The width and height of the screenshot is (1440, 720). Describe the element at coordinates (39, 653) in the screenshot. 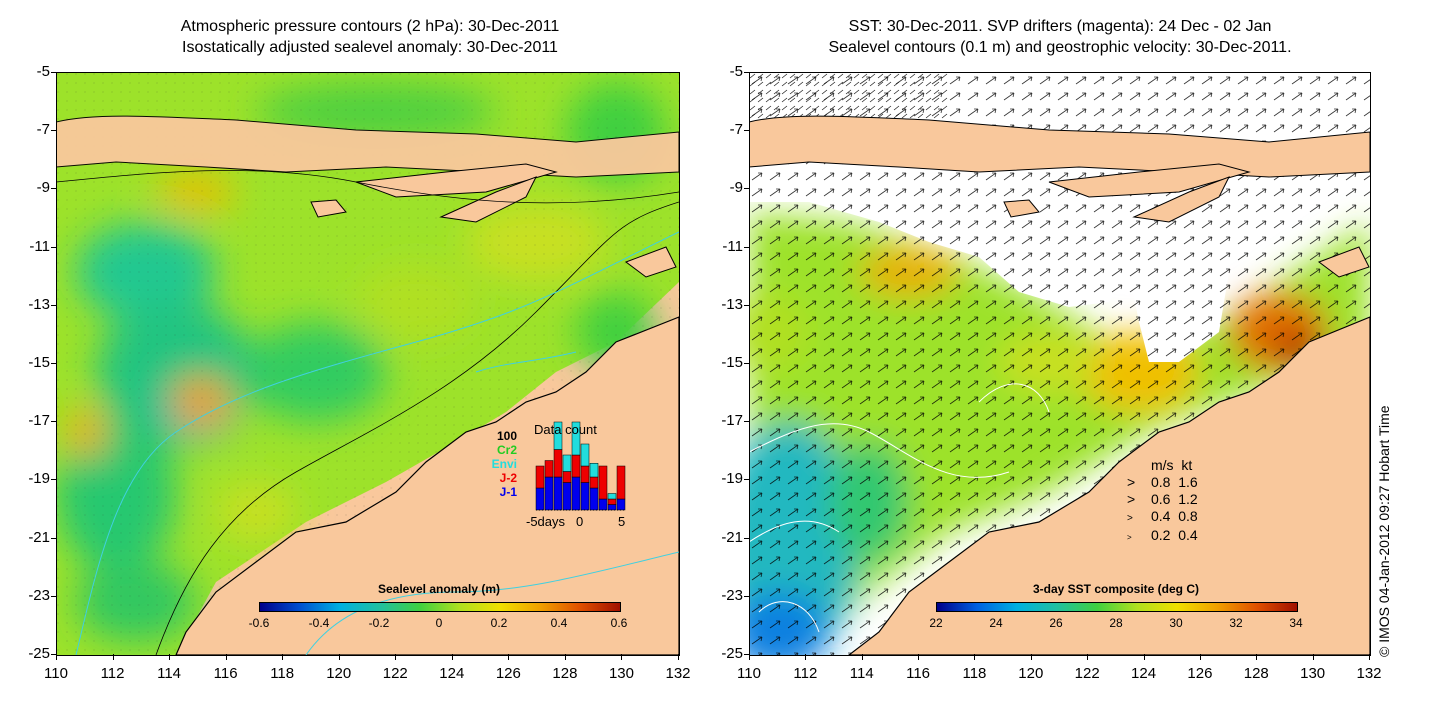

I see `left-y-tick-label: -25` at that location.